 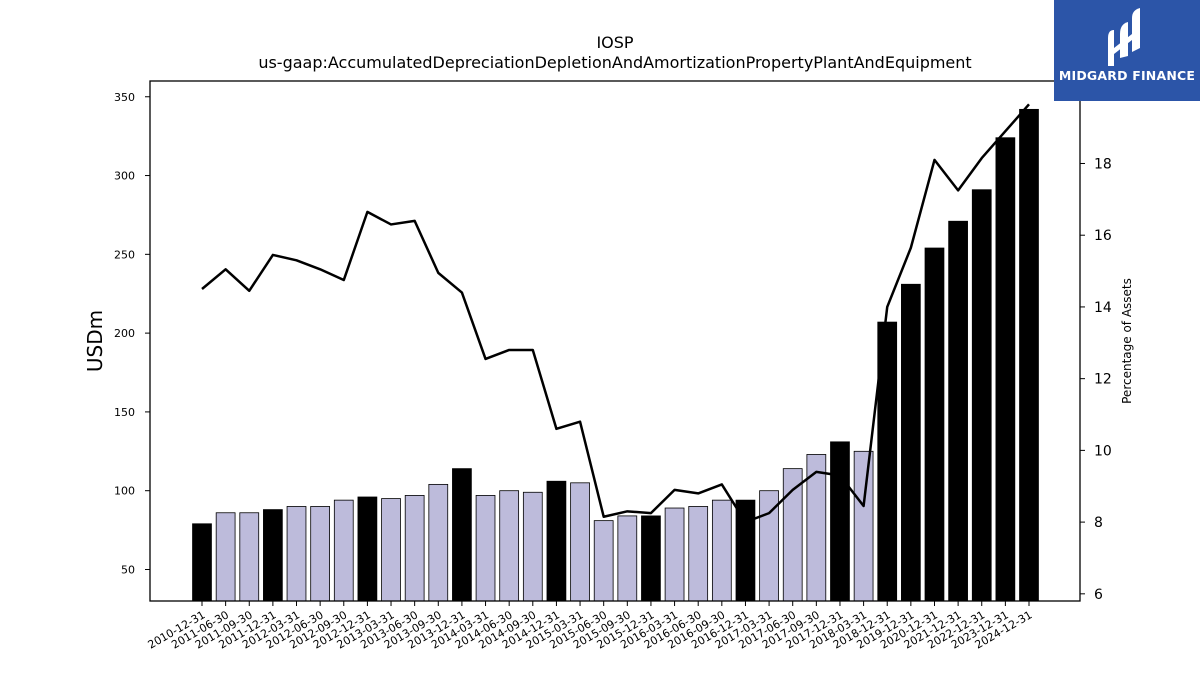 What do you see at coordinates (1124, 37) in the screenshot?
I see `logo-mark-icon` at bounding box center [1124, 37].